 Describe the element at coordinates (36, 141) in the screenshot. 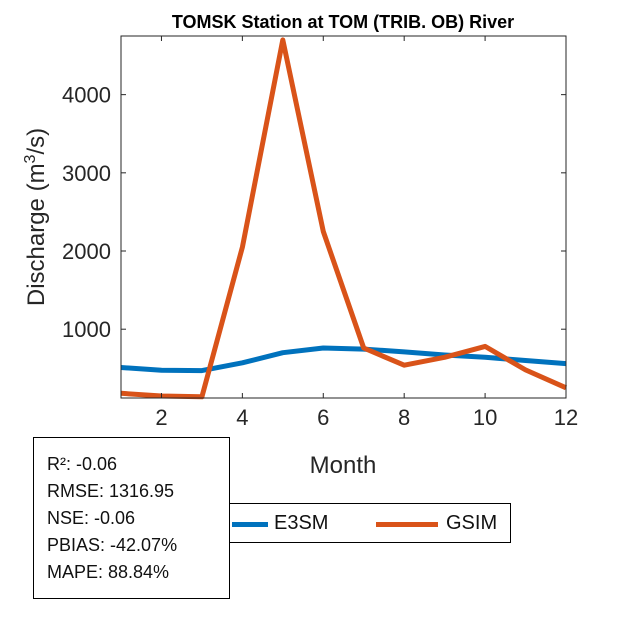

I see `y-axis-label-tail: /s)` at that location.